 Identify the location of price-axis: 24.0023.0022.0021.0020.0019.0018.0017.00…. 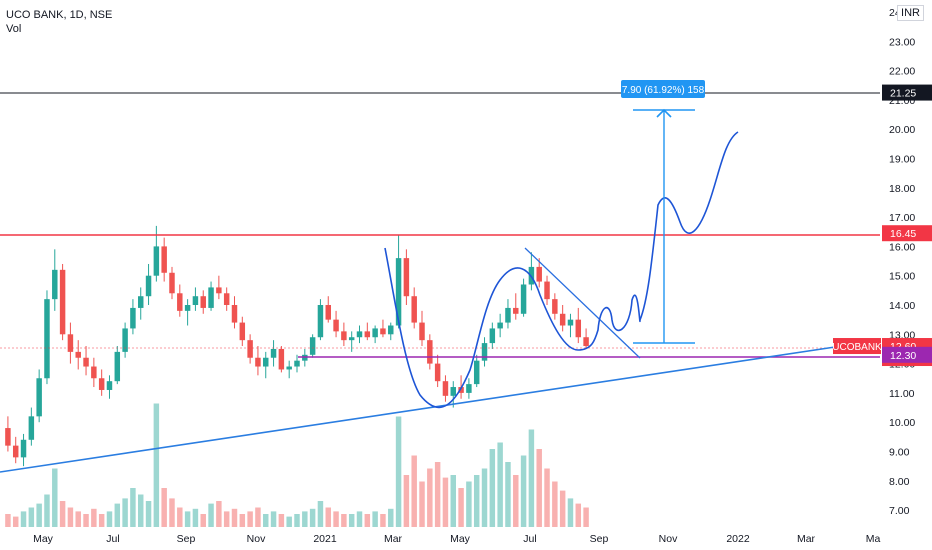
(902, 262).